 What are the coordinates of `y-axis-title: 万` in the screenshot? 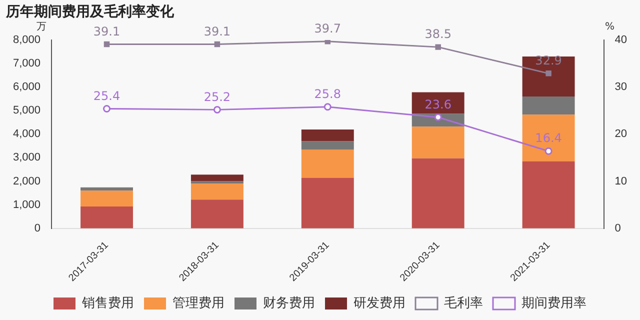 It's located at (41, 27).